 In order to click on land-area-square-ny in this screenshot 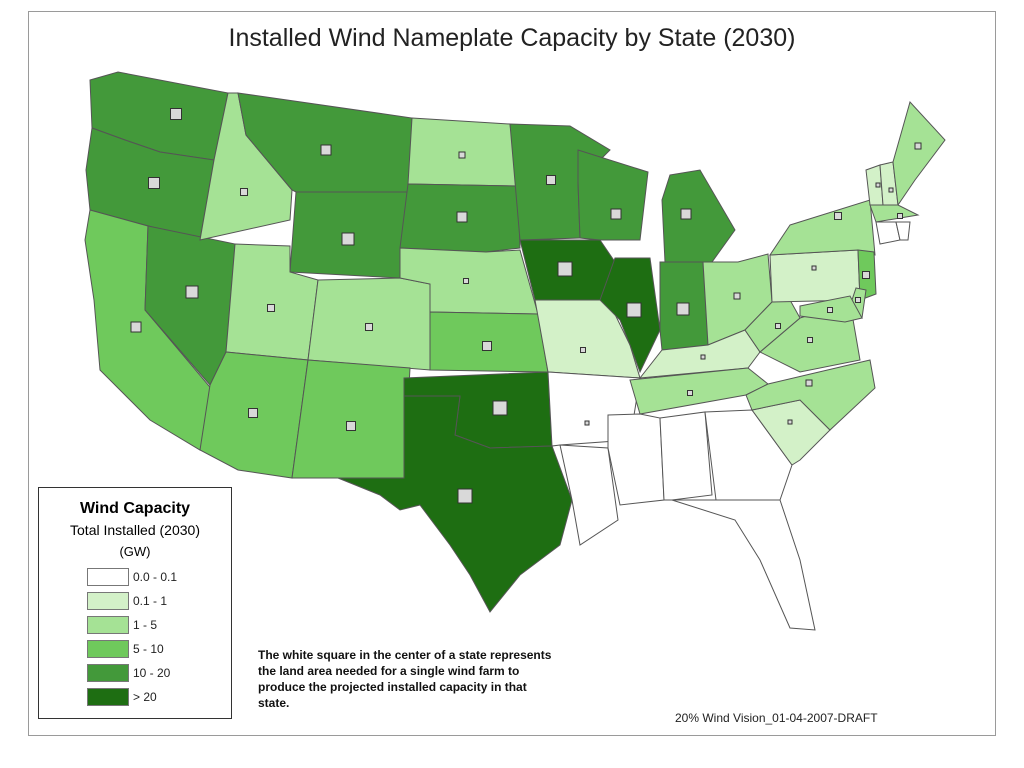, I will do `click(838, 216)`.